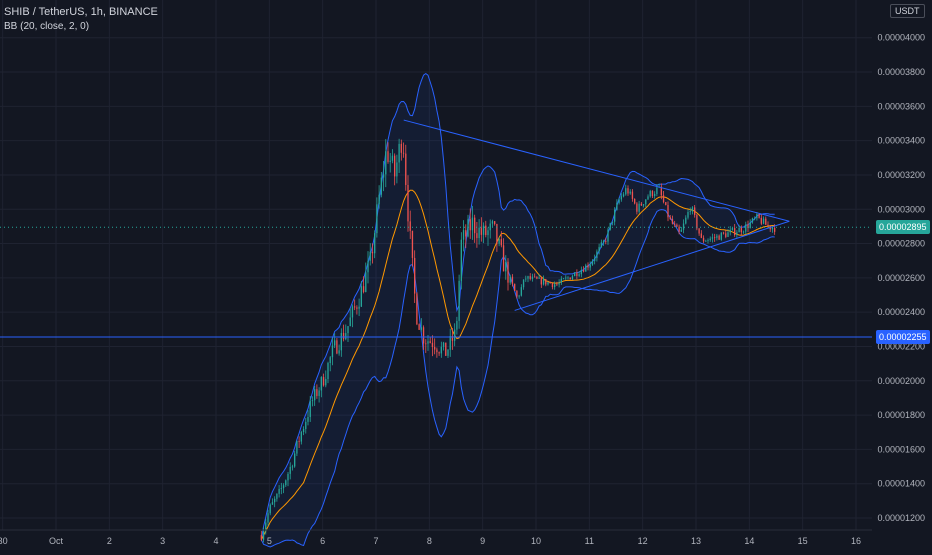 Image resolution: width=932 pixels, height=555 pixels. I want to click on currency-badge: USDT, so click(907, 11).